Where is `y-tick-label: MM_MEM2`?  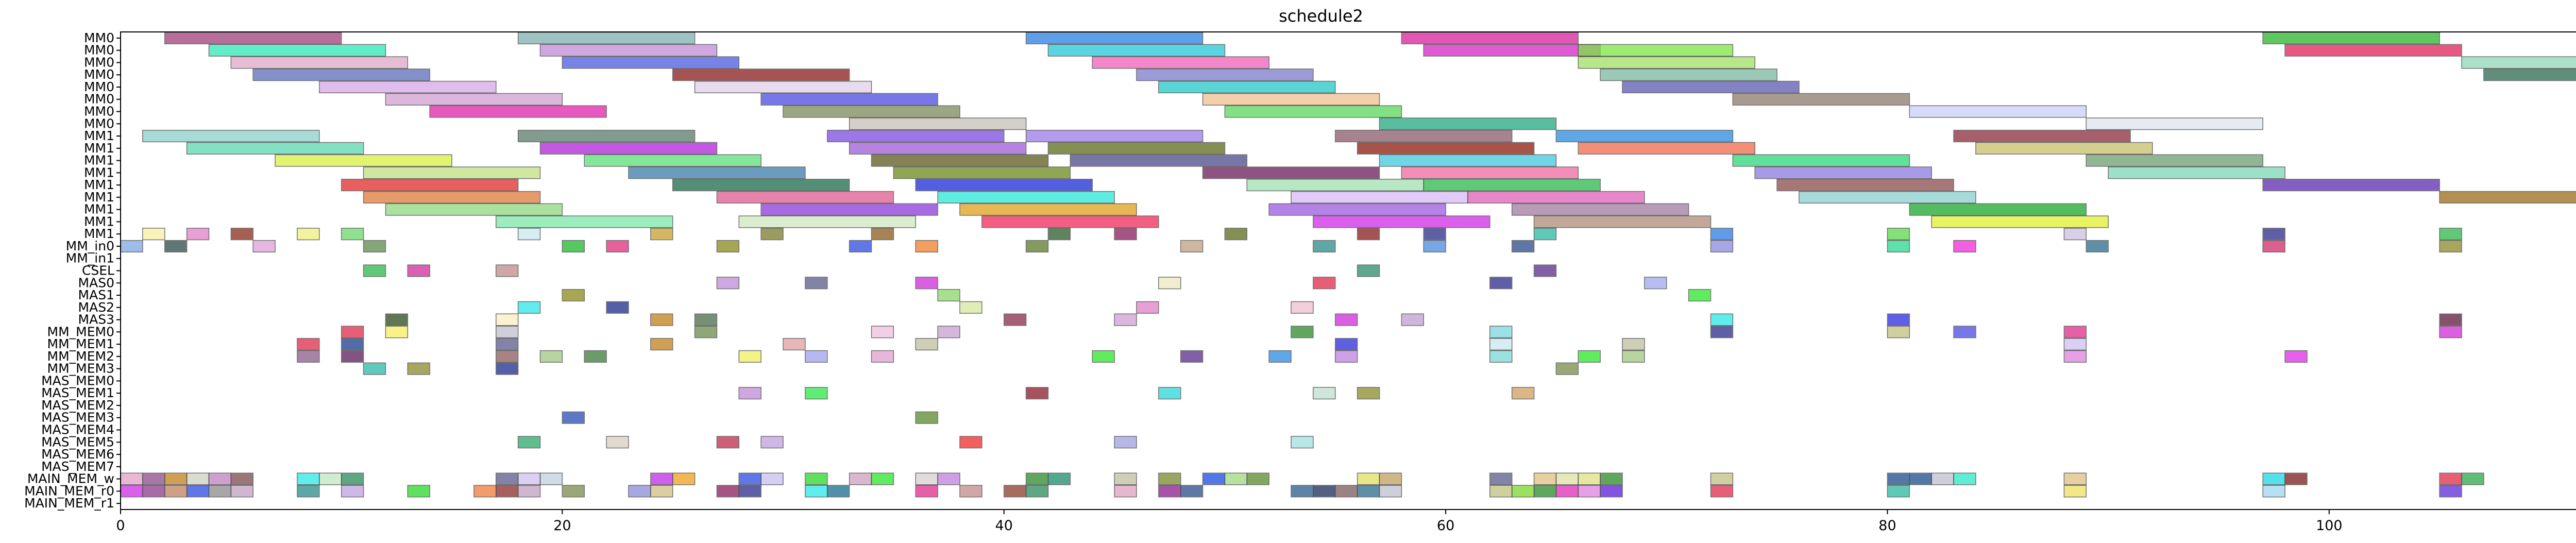
y-tick-label: MM_MEM2 is located at coordinates (80, 356).